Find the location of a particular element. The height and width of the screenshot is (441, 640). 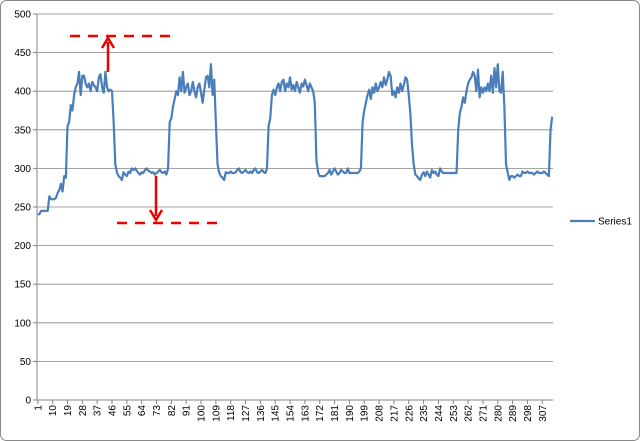

y-tick-label: 500 is located at coordinates (22, 15).